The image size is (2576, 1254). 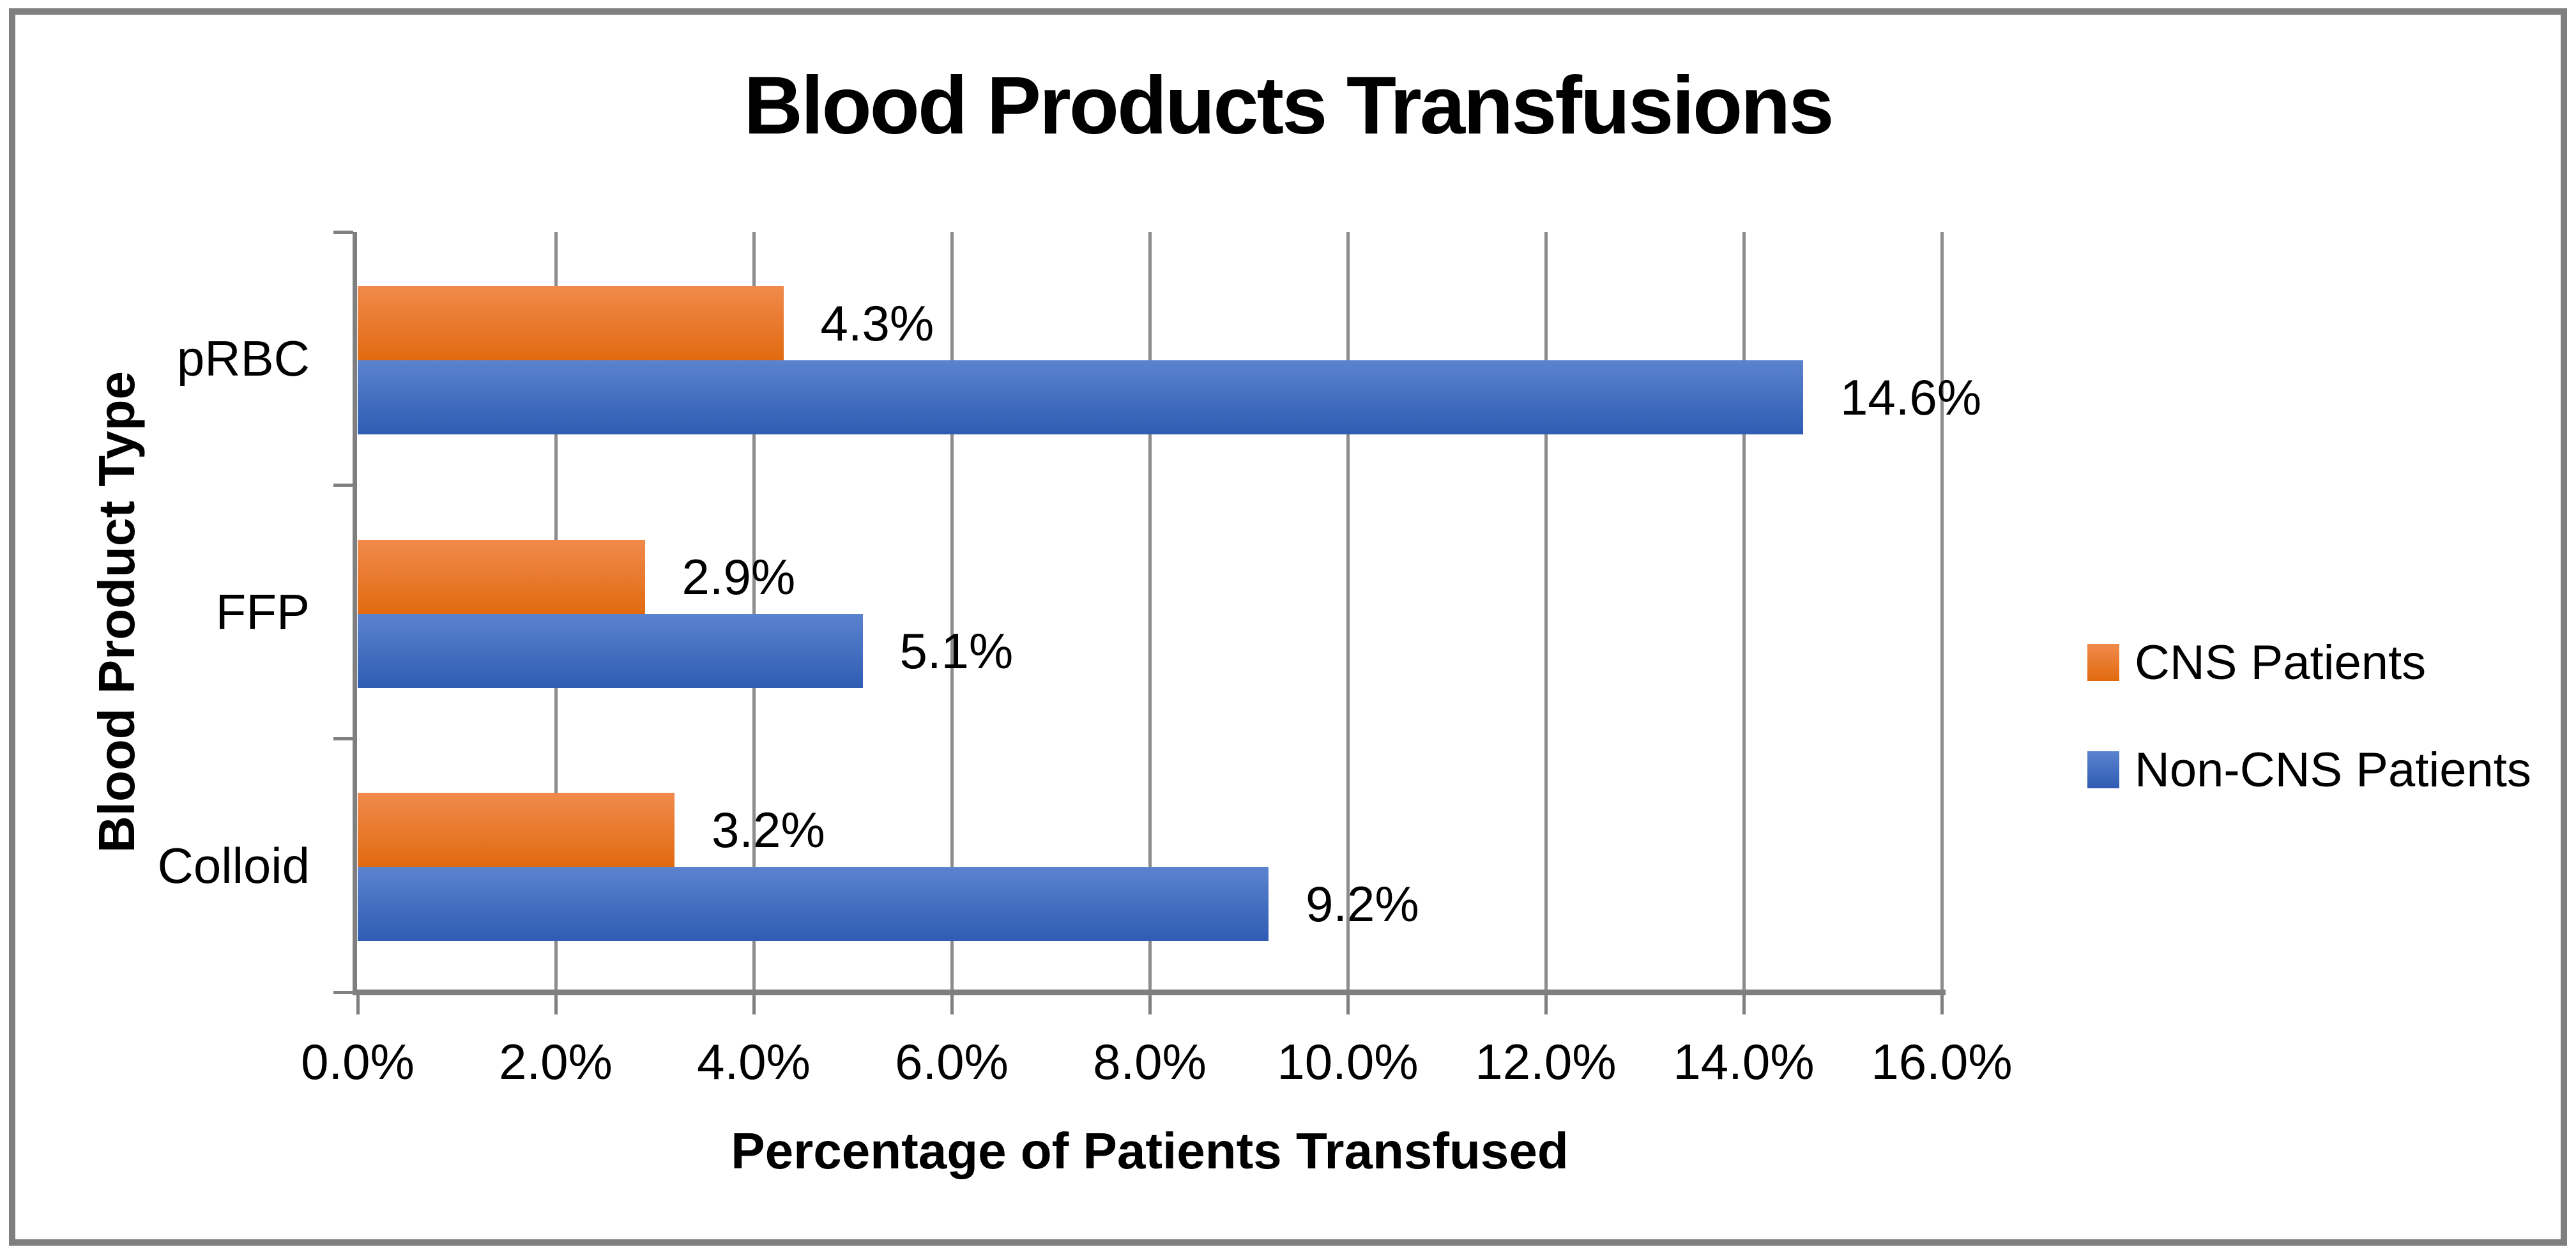 What do you see at coordinates (1911, 397) in the screenshot?
I see `bar-label-non-cns-patients-prbc: 14.6%` at bounding box center [1911, 397].